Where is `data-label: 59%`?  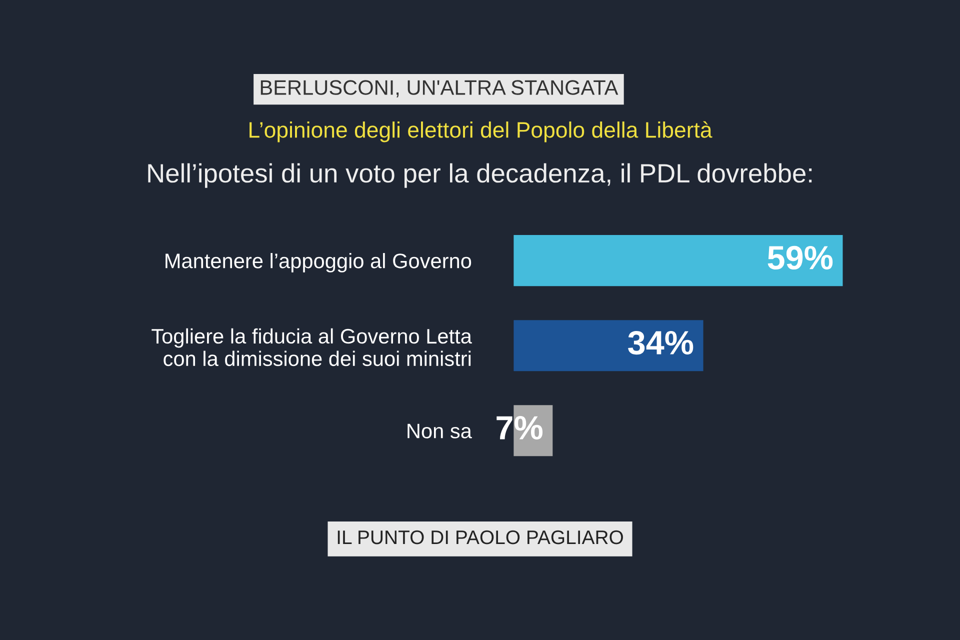 data-label: 59% is located at coordinates (800, 258).